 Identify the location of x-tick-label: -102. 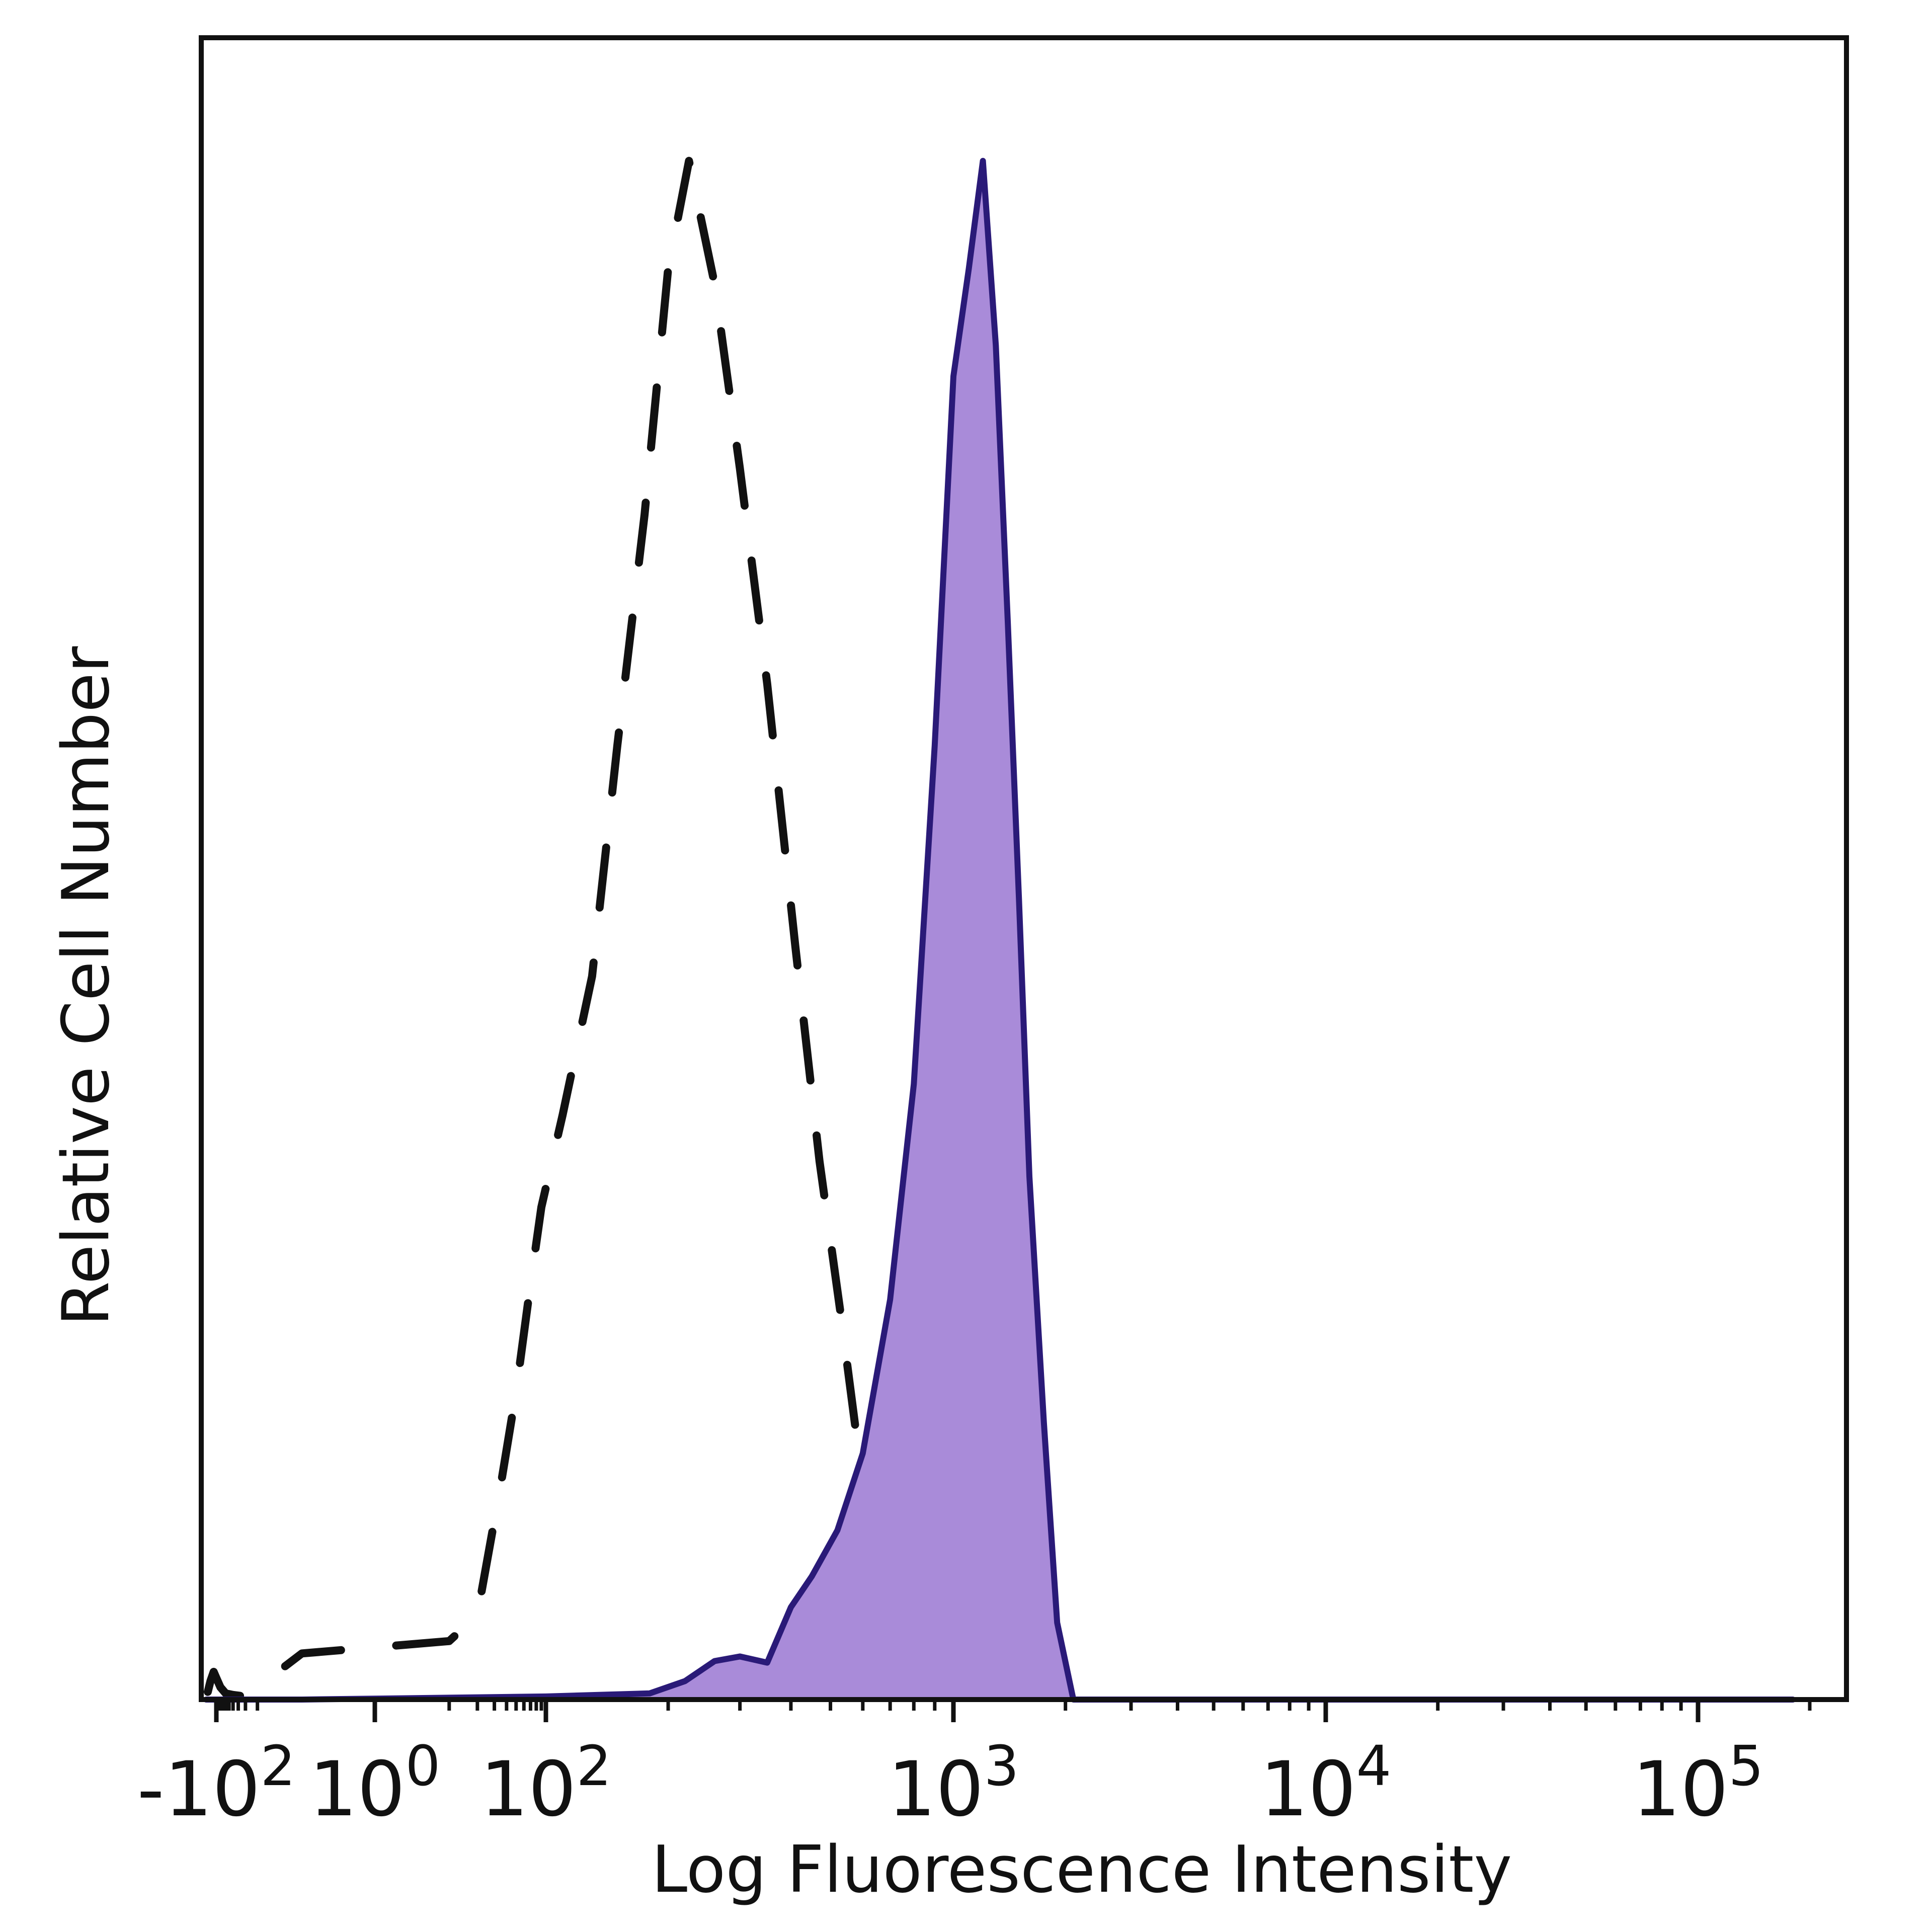
(217, 1783).